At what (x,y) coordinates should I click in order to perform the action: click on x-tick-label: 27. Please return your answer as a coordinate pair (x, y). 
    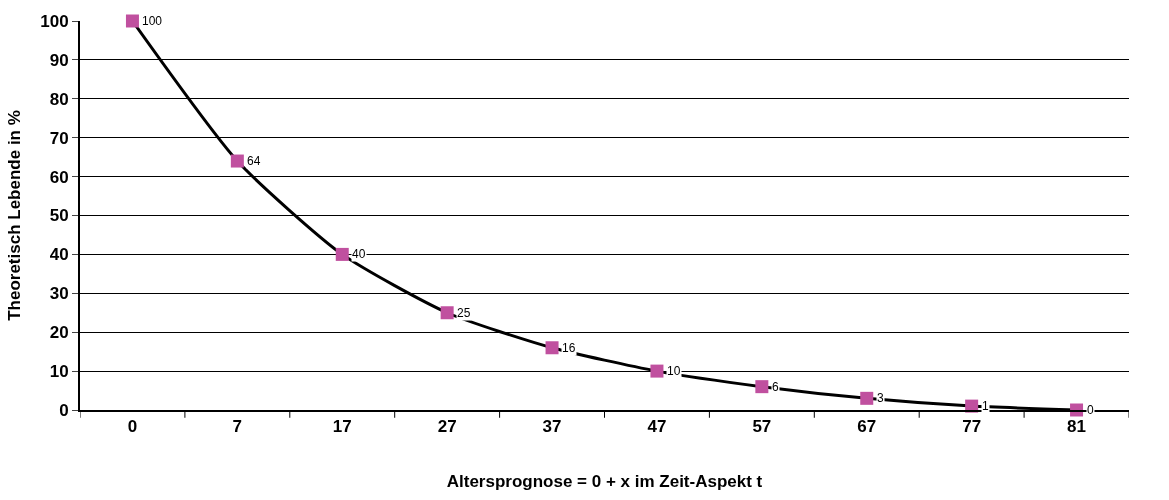
    Looking at the image, I should click on (447, 427).